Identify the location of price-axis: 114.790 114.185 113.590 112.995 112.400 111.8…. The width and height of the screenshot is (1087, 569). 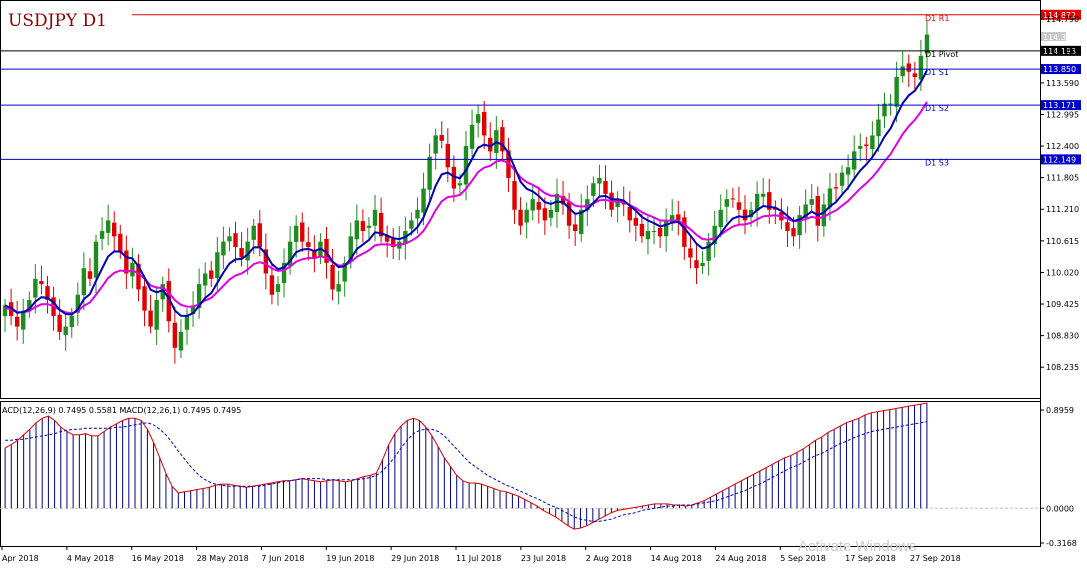
(1059, 193).